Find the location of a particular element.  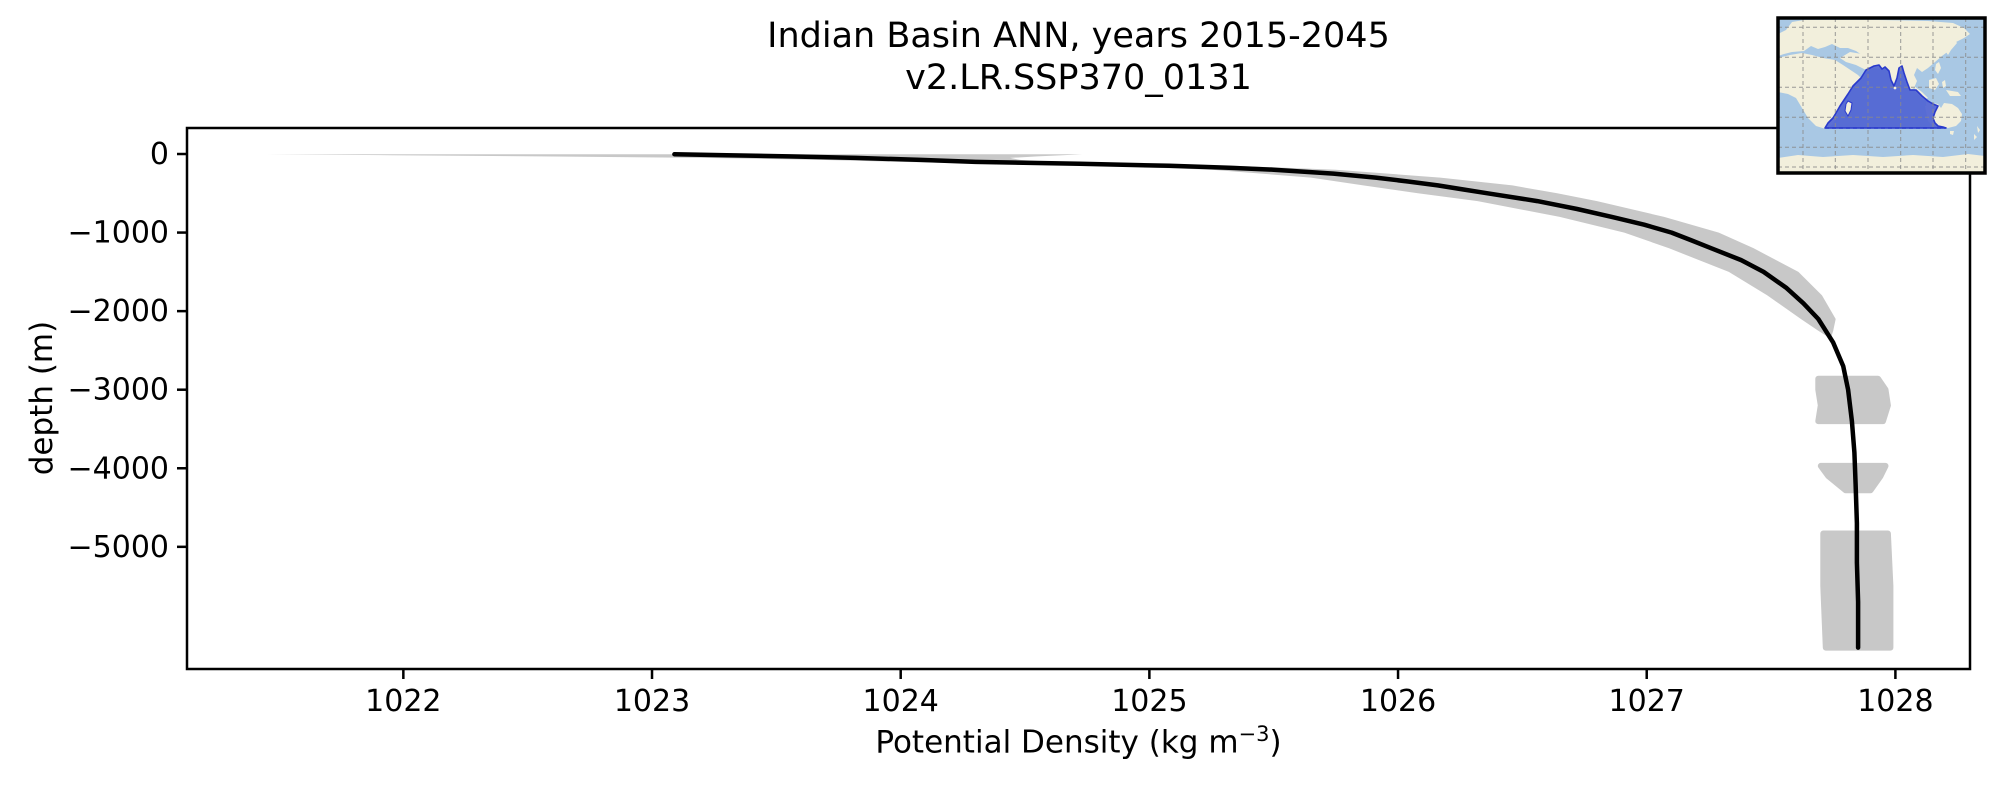

inset-land-eurasia is located at coordinates (1874, 55).